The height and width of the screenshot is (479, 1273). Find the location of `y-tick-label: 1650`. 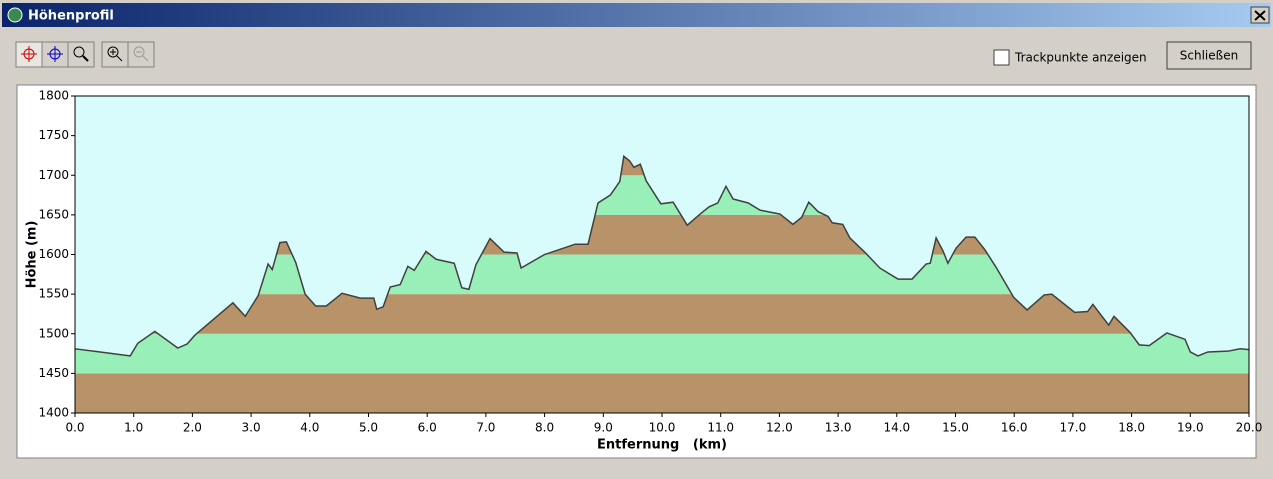

y-tick-label: 1650 is located at coordinates (53, 214).